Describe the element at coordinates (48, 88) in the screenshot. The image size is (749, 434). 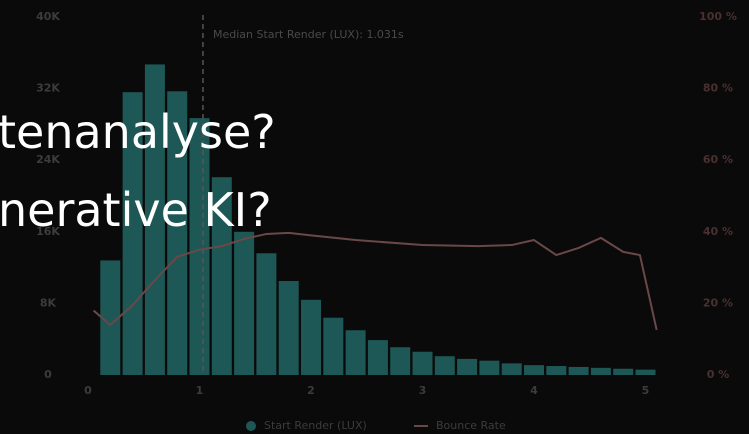
I see `y-tick-label: 32K` at that location.